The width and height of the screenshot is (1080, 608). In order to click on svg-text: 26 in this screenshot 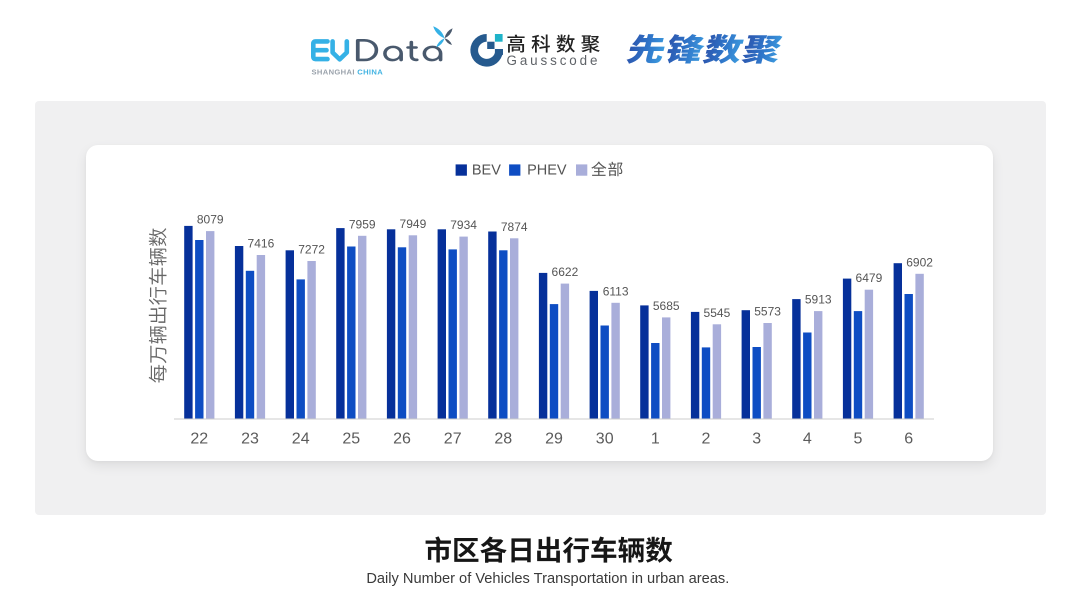, I will do `click(402, 439)`.